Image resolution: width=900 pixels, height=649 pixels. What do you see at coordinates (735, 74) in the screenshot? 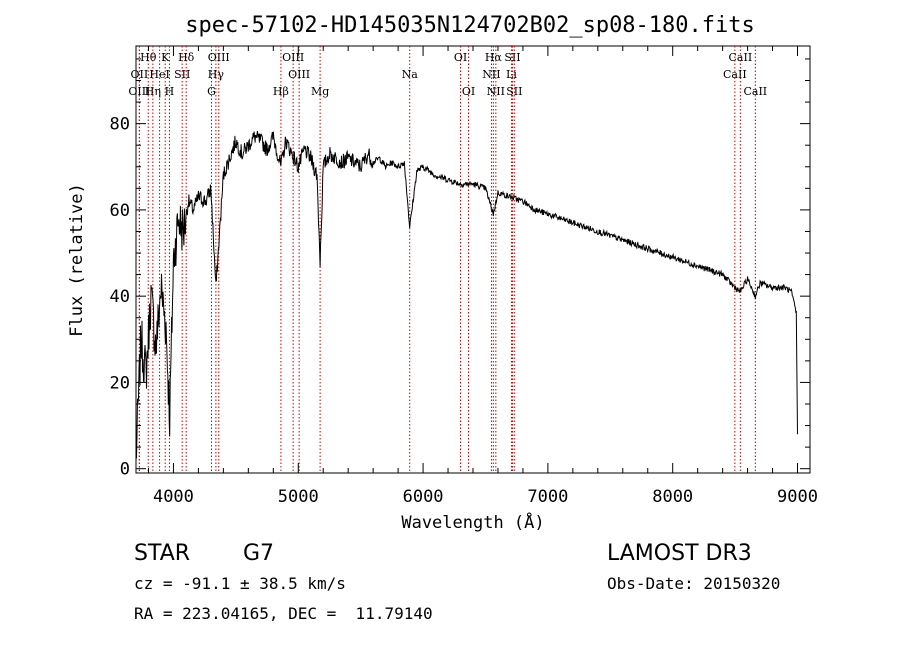
I see `line-label-26: CaII` at bounding box center [735, 74].